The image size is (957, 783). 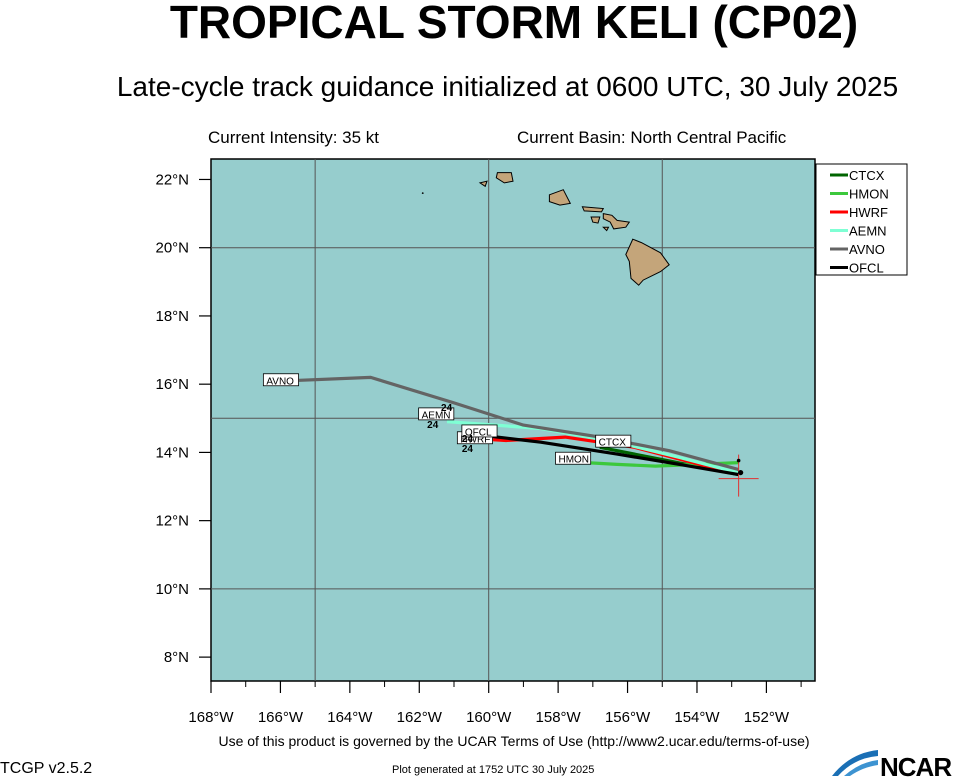 What do you see at coordinates (172, 521) in the screenshot?
I see `lat-tick-label: 12°N` at bounding box center [172, 521].